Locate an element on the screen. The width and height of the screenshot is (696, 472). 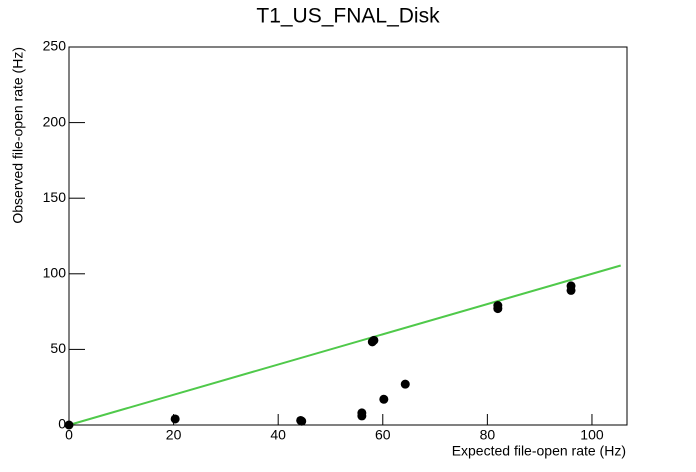
y-tick-label: 50 is located at coordinates (58, 348).